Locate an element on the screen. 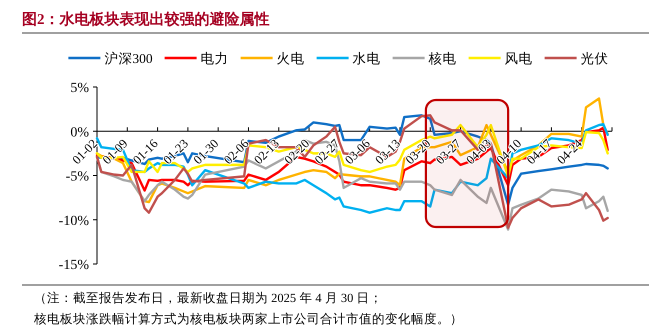  y-tick-label: -5% is located at coordinates (78, 177).